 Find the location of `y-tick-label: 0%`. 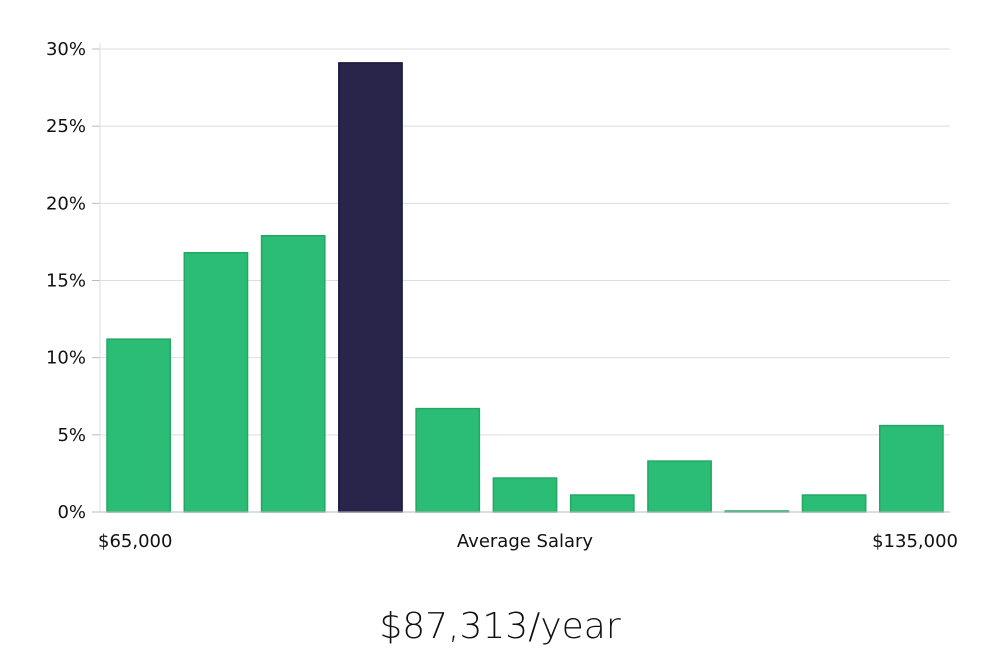

y-tick-label: 0% is located at coordinates (71, 512).